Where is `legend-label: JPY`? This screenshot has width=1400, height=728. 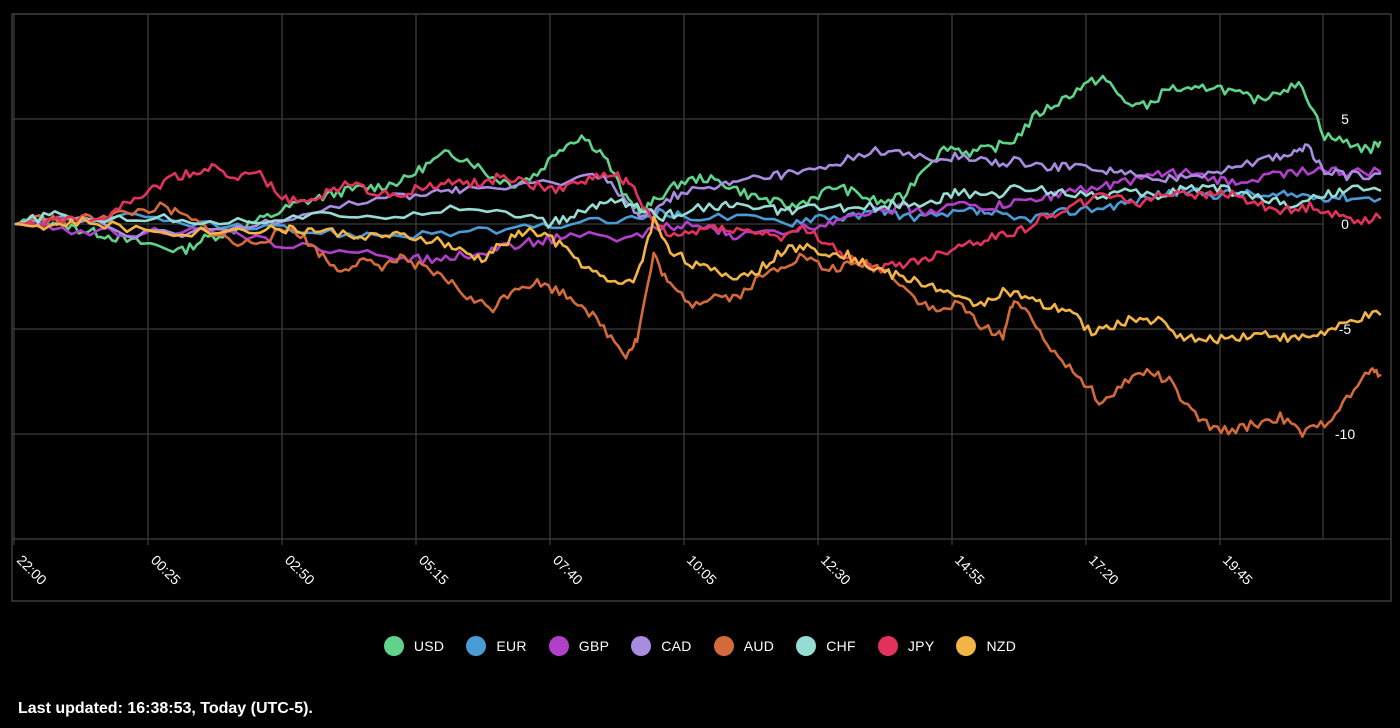
legend-label: JPY is located at coordinates (921, 646).